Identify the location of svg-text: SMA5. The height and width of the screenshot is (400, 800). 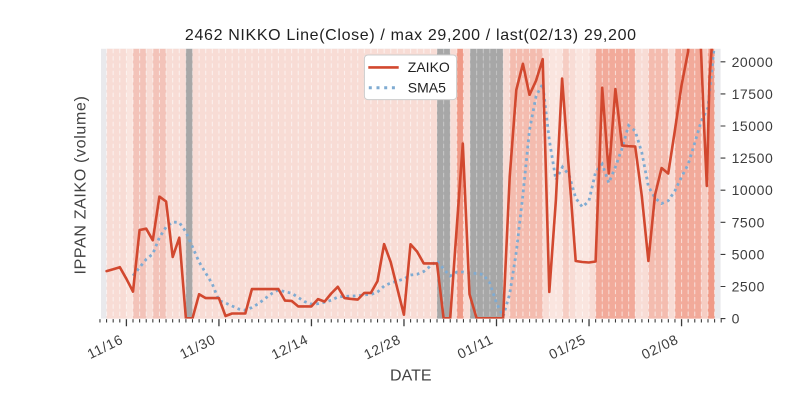
(427, 87).